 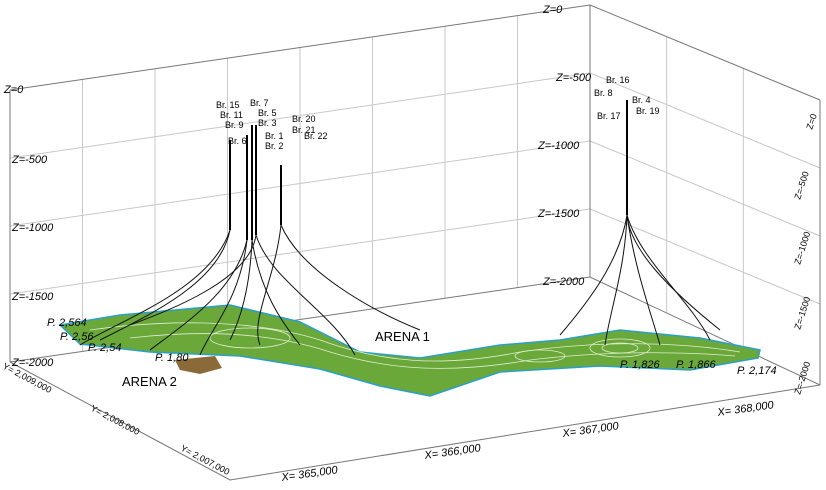 I want to click on x-label: X= 366,000, so click(x=453, y=452).